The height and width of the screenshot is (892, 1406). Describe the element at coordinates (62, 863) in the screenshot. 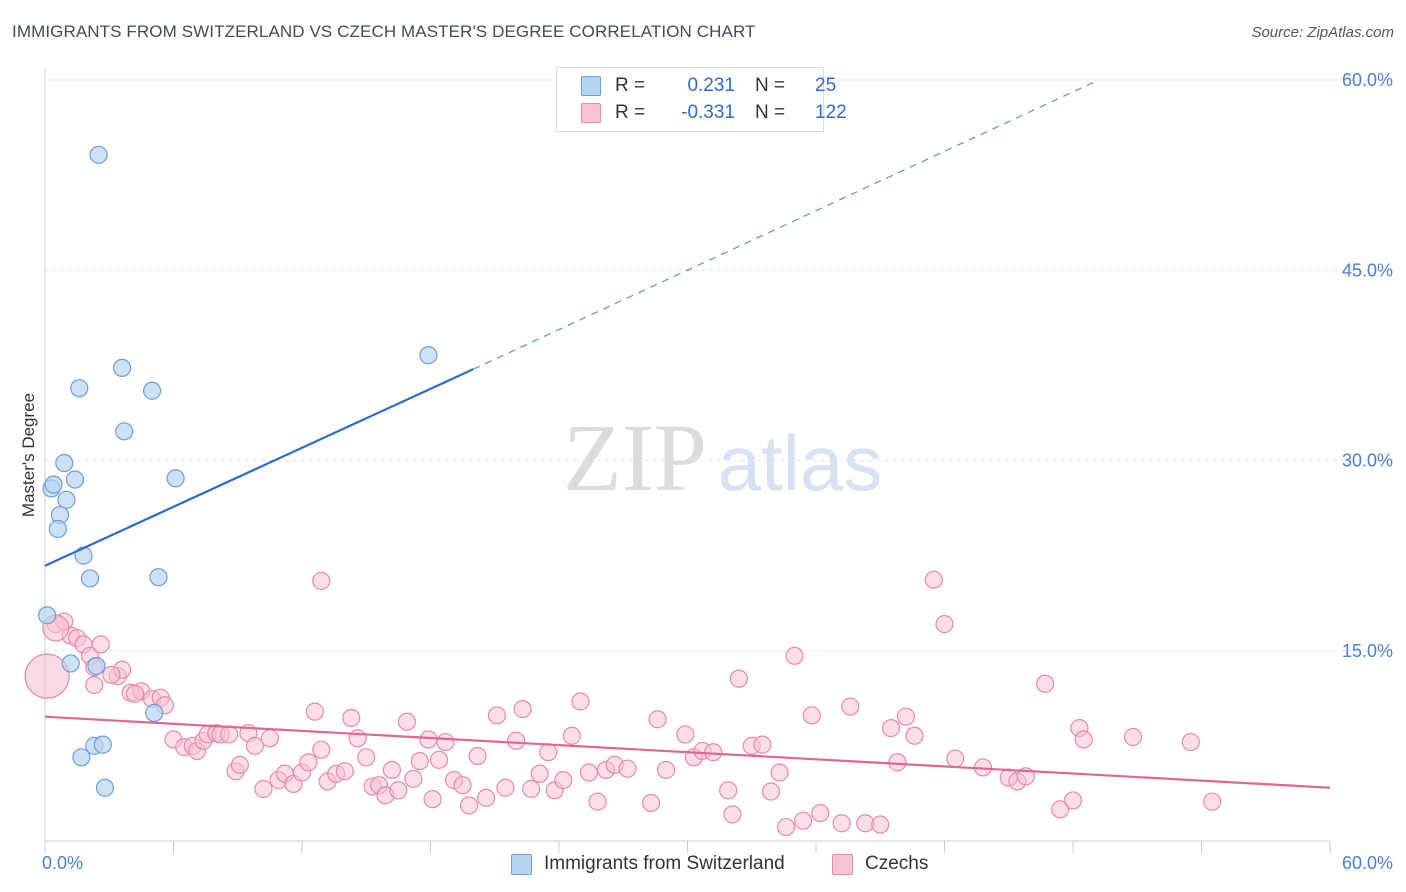

I see `x-tick-label-left: 0.0%` at that location.